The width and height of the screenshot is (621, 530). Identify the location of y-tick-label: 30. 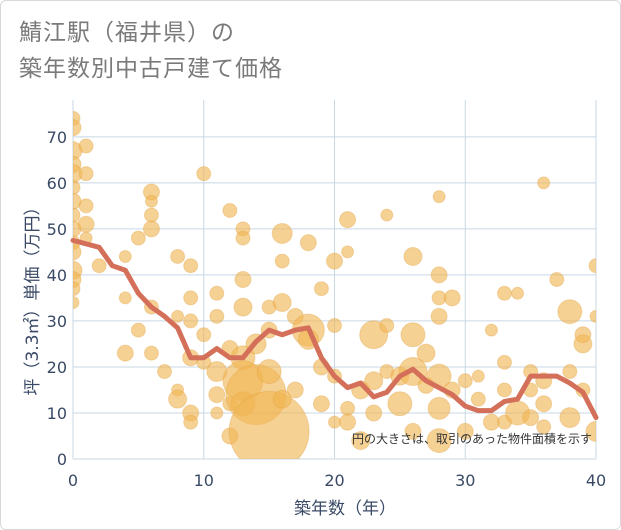
(57, 321).